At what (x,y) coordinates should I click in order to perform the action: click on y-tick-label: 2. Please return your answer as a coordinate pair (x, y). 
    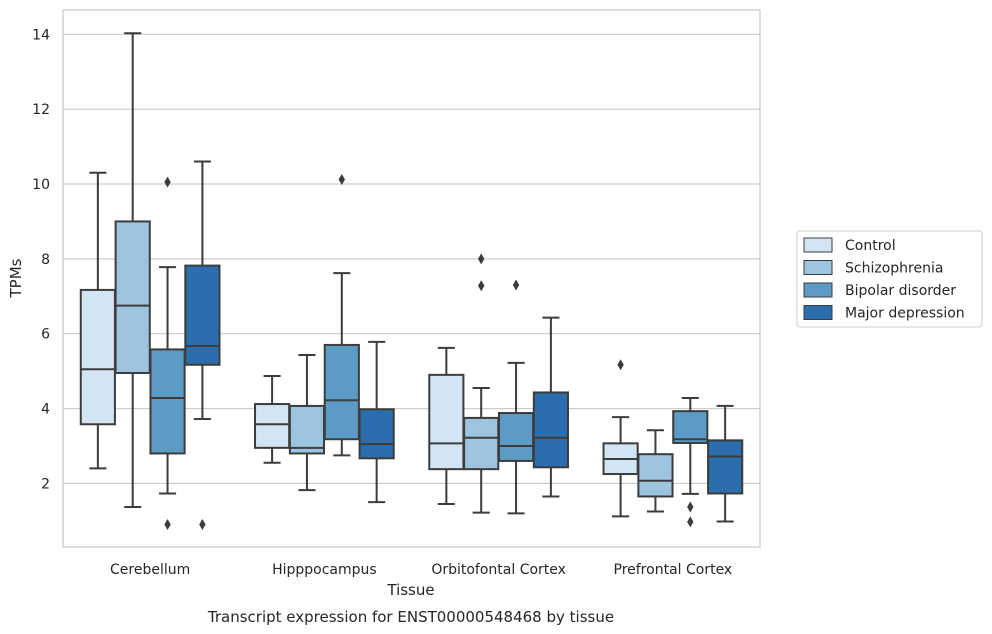
    Looking at the image, I should click on (45, 484).